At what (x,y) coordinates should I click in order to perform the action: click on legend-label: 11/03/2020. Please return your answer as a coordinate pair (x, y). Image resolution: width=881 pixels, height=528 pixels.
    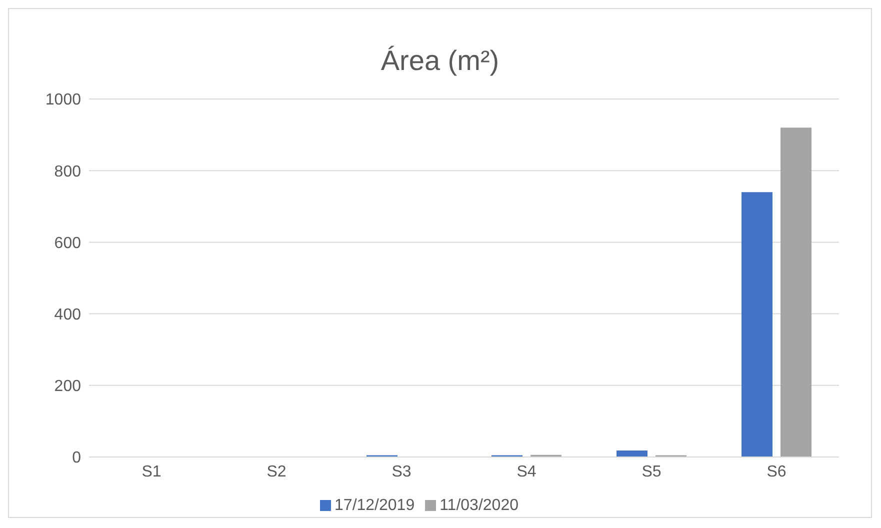
    Looking at the image, I should click on (479, 505).